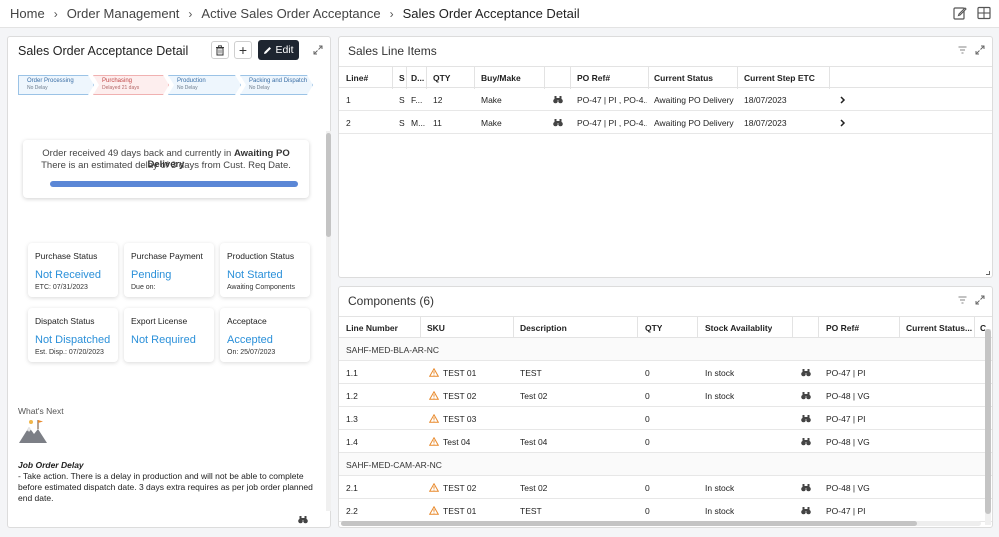 The height and width of the screenshot is (537, 999). What do you see at coordinates (50, 81) in the screenshot?
I see `stage-name: Order Processing` at bounding box center [50, 81].